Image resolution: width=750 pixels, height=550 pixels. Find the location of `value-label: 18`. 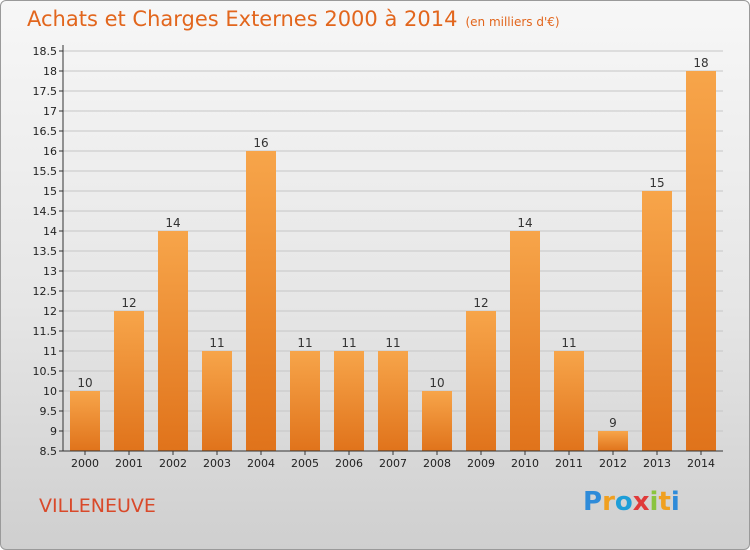

value-label: 18 is located at coordinates (700, 63).